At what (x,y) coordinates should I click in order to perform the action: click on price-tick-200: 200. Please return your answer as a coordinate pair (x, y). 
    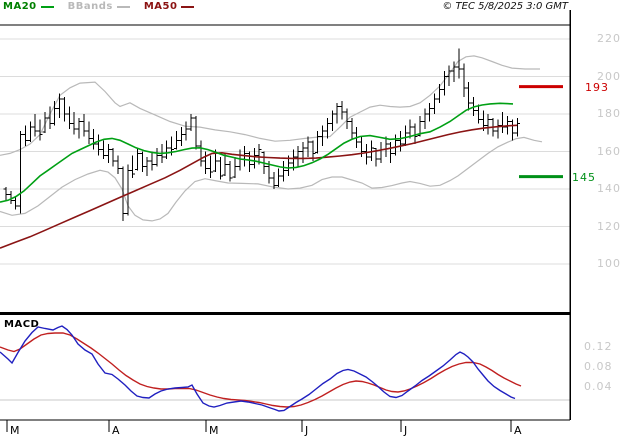
    Looking at the image, I should click on (609, 76).